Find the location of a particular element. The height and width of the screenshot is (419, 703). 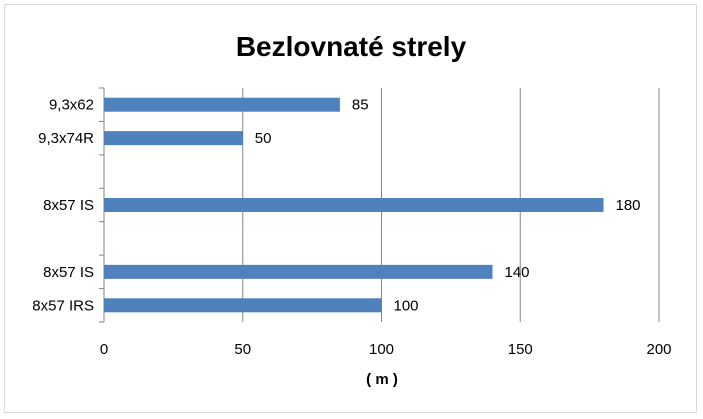

x-tick-label: 100 is located at coordinates (381, 349).